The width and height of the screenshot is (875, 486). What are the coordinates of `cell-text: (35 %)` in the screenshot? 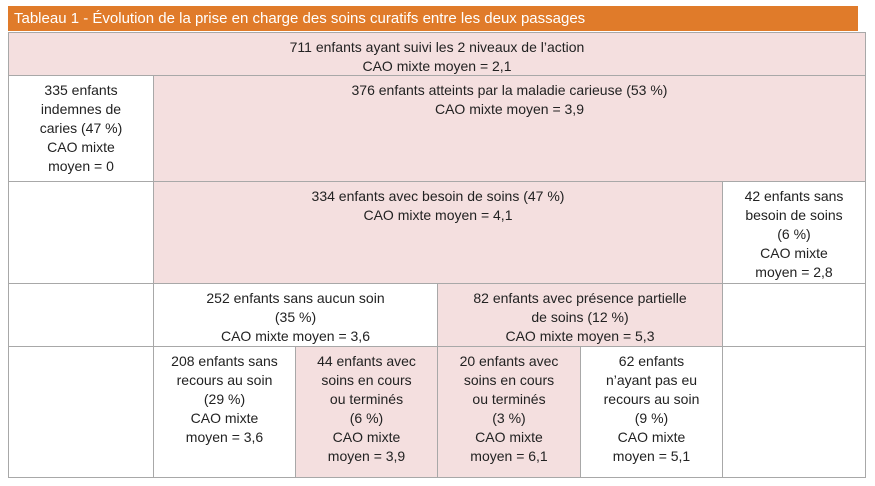 It's located at (295, 317).